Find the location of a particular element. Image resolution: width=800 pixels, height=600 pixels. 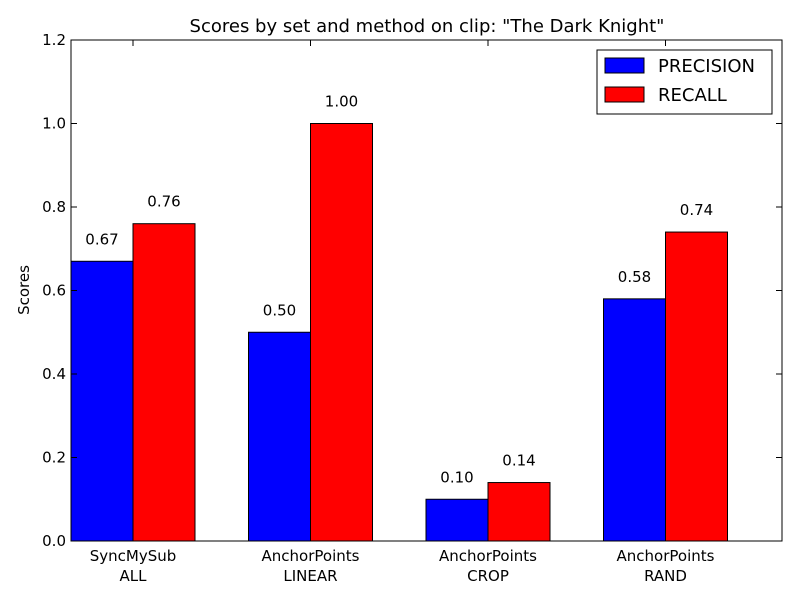

data-label-recall-0: 0.76 is located at coordinates (163, 202).